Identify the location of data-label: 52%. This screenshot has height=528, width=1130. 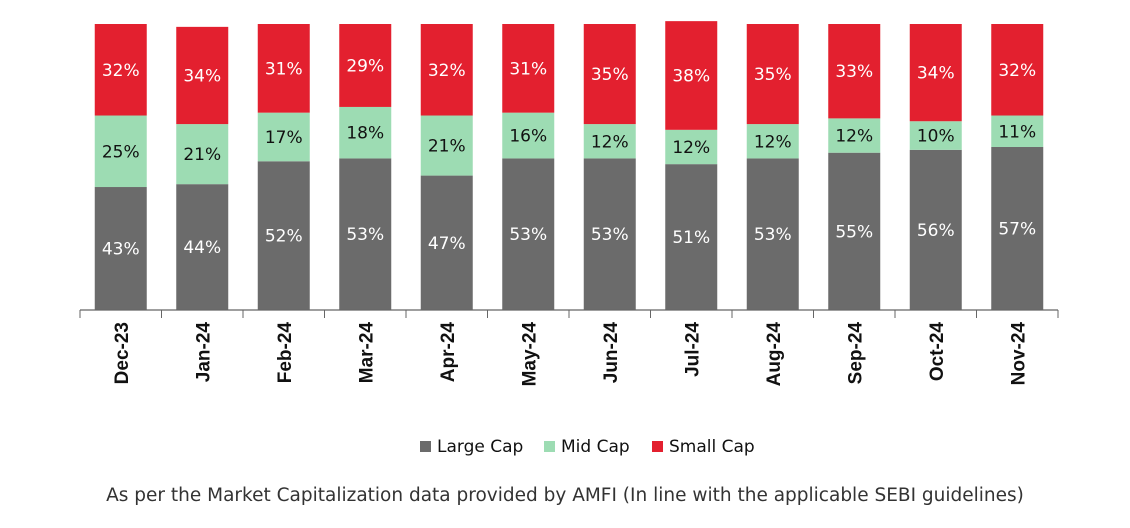
(284, 237).